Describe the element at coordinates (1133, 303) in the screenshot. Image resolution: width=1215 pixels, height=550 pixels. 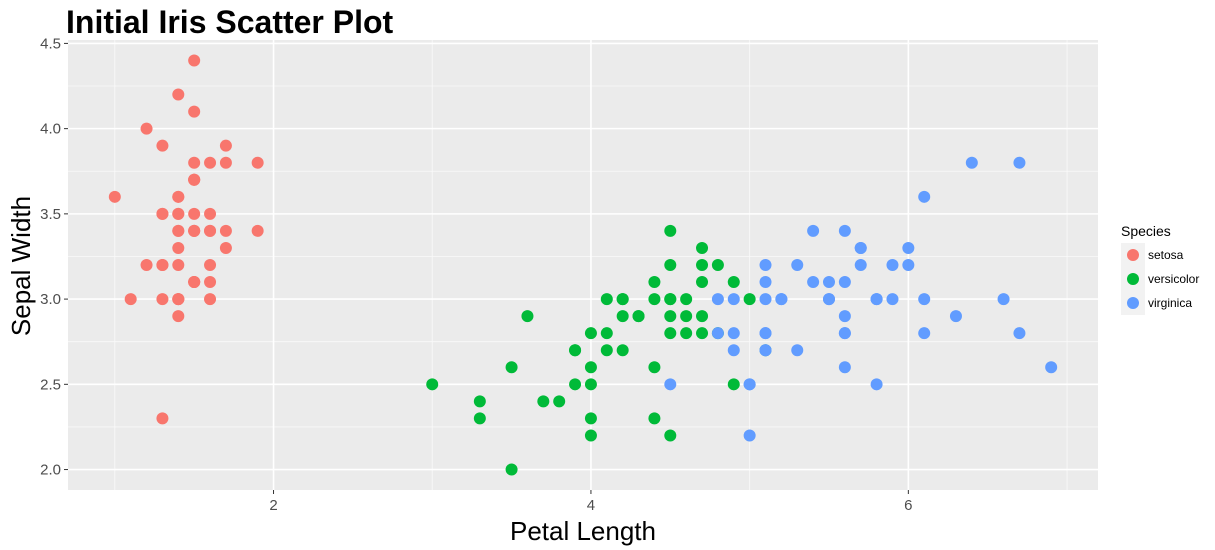
I see `legend-key-virginica` at that location.